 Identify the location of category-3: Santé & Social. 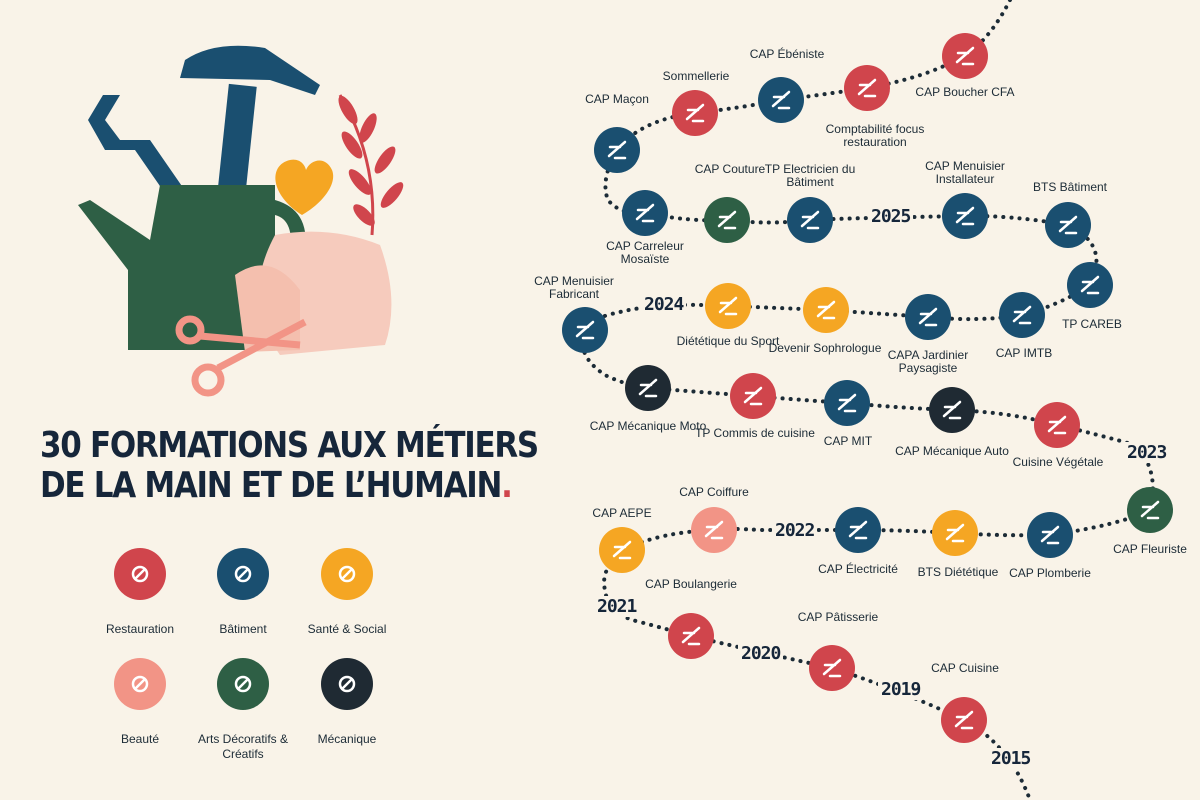
(347, 592).